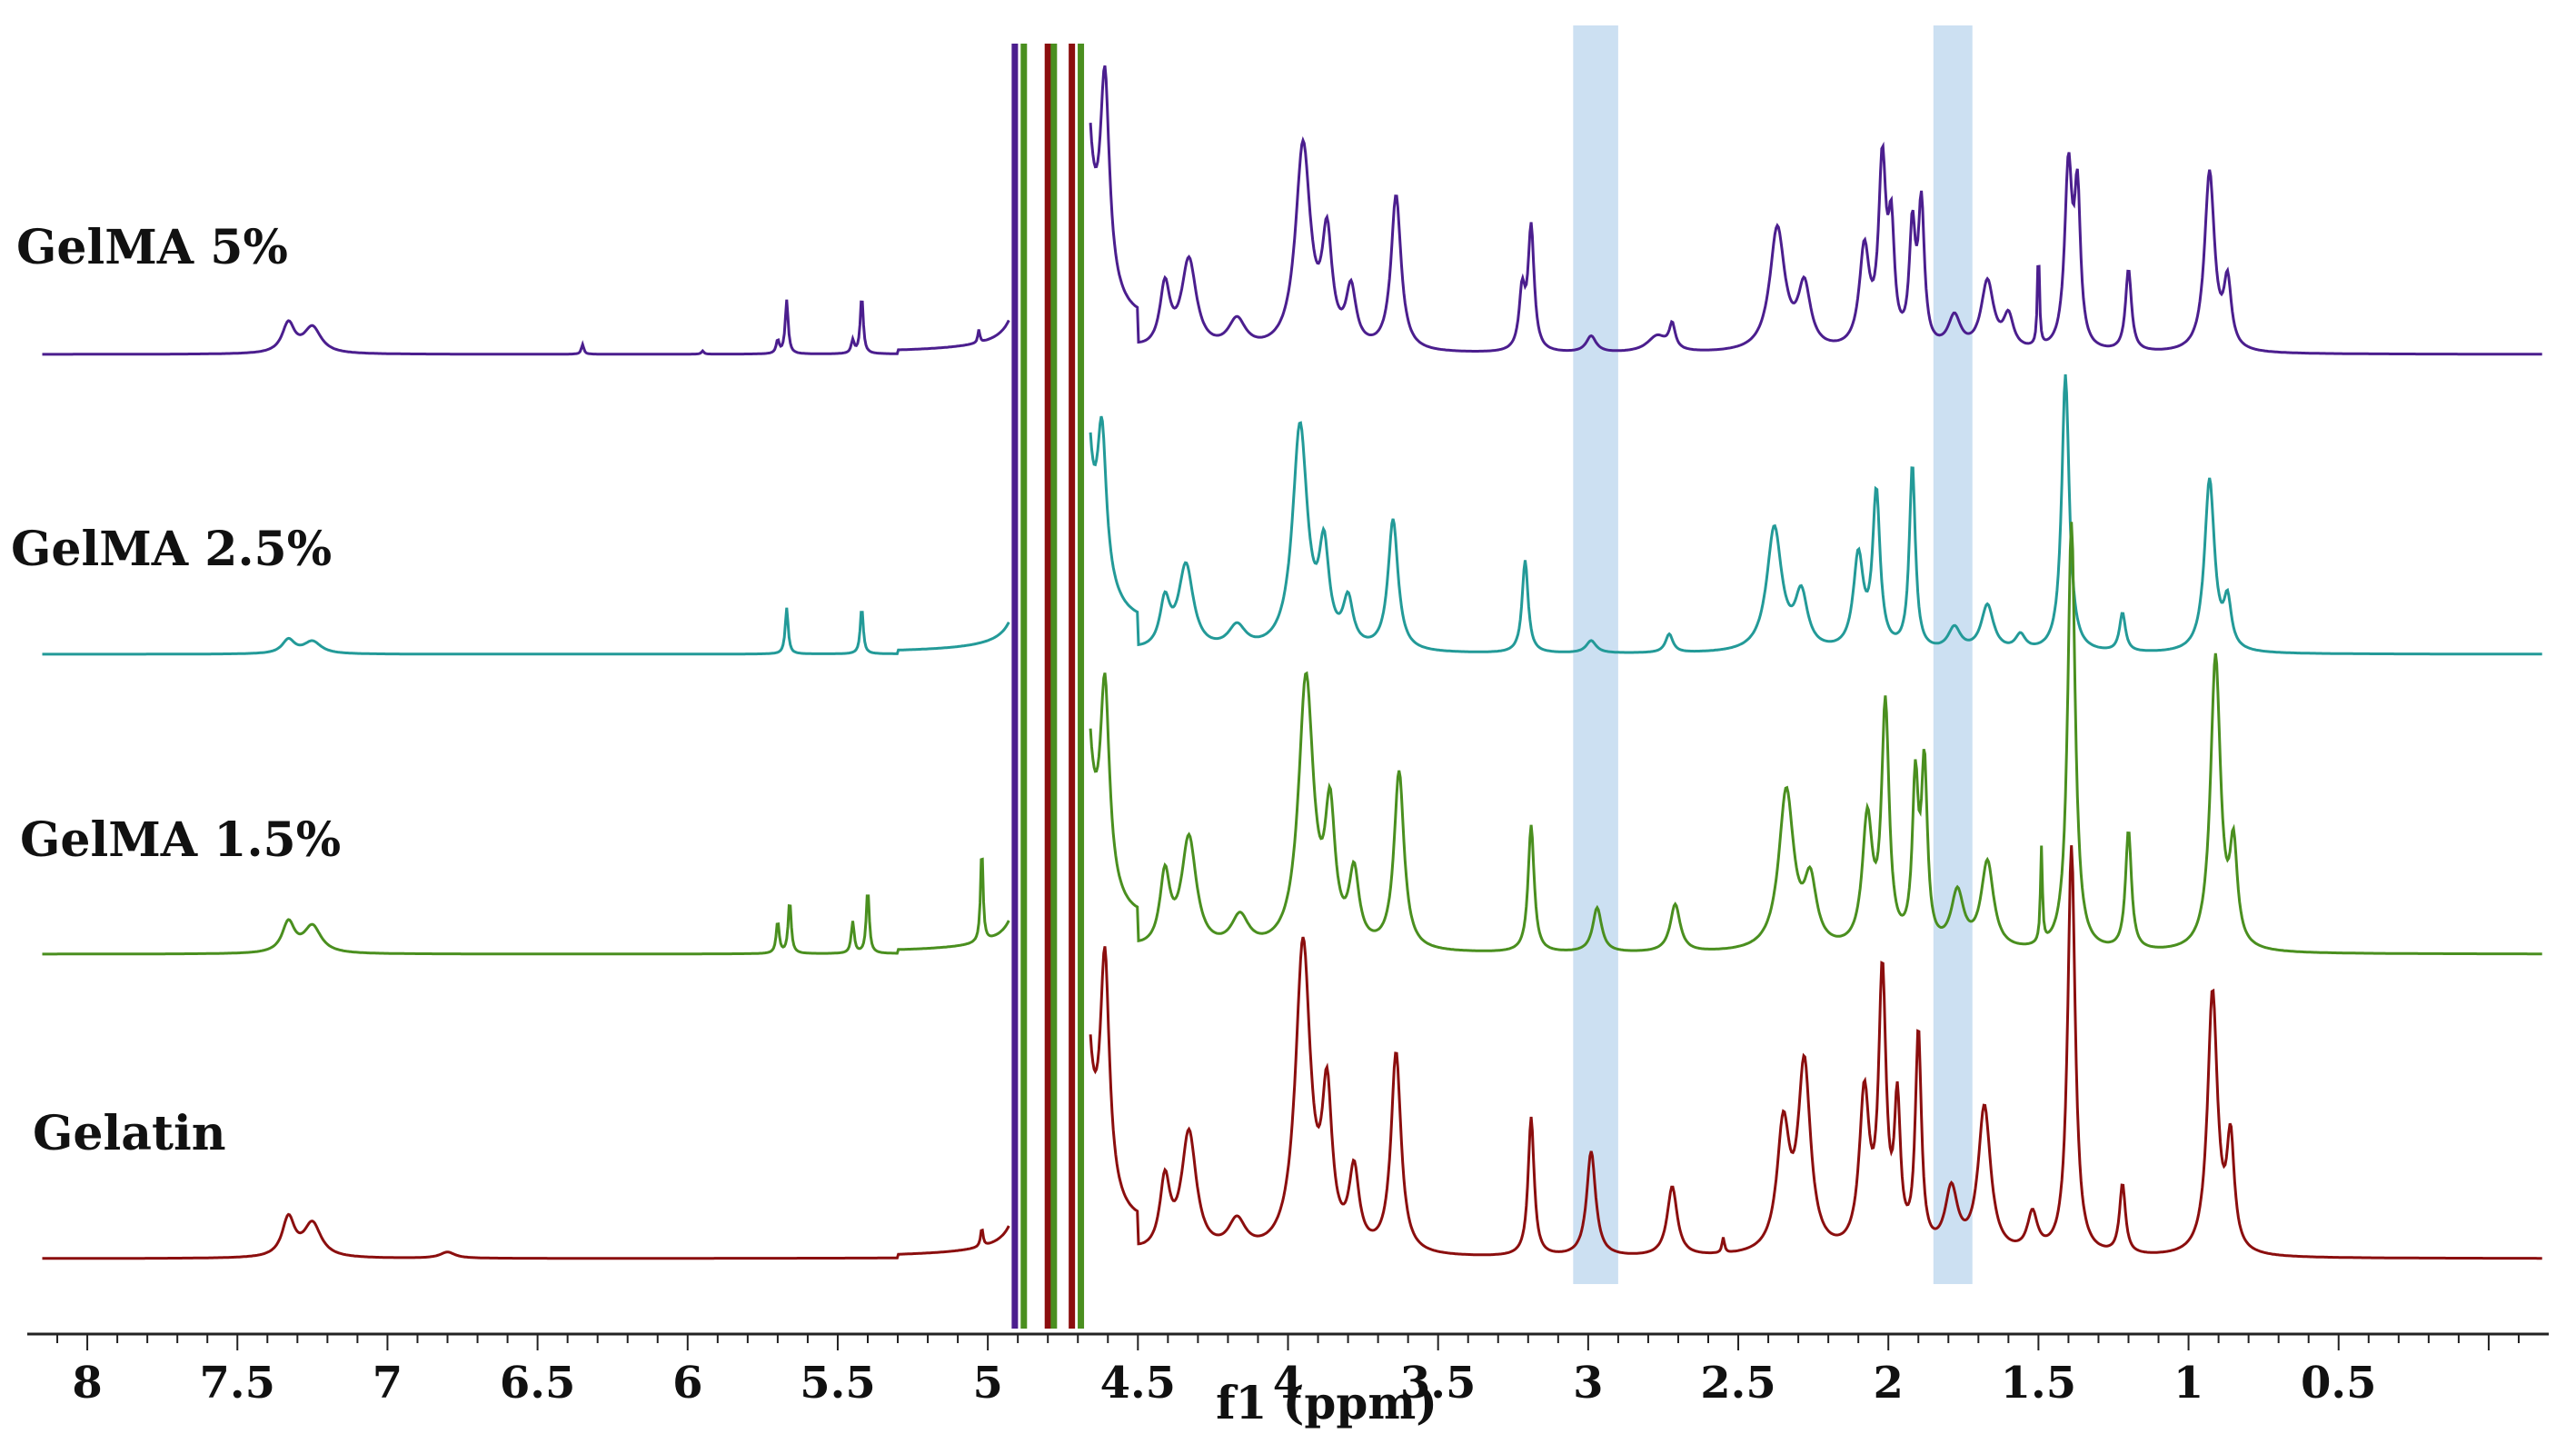 This screenshot has height=1444, width=2576. What do you see at coordinates (180, 840) in the screenshot?
I see `series-label: GelMA 1.5%` at bounding box center [180, 840].